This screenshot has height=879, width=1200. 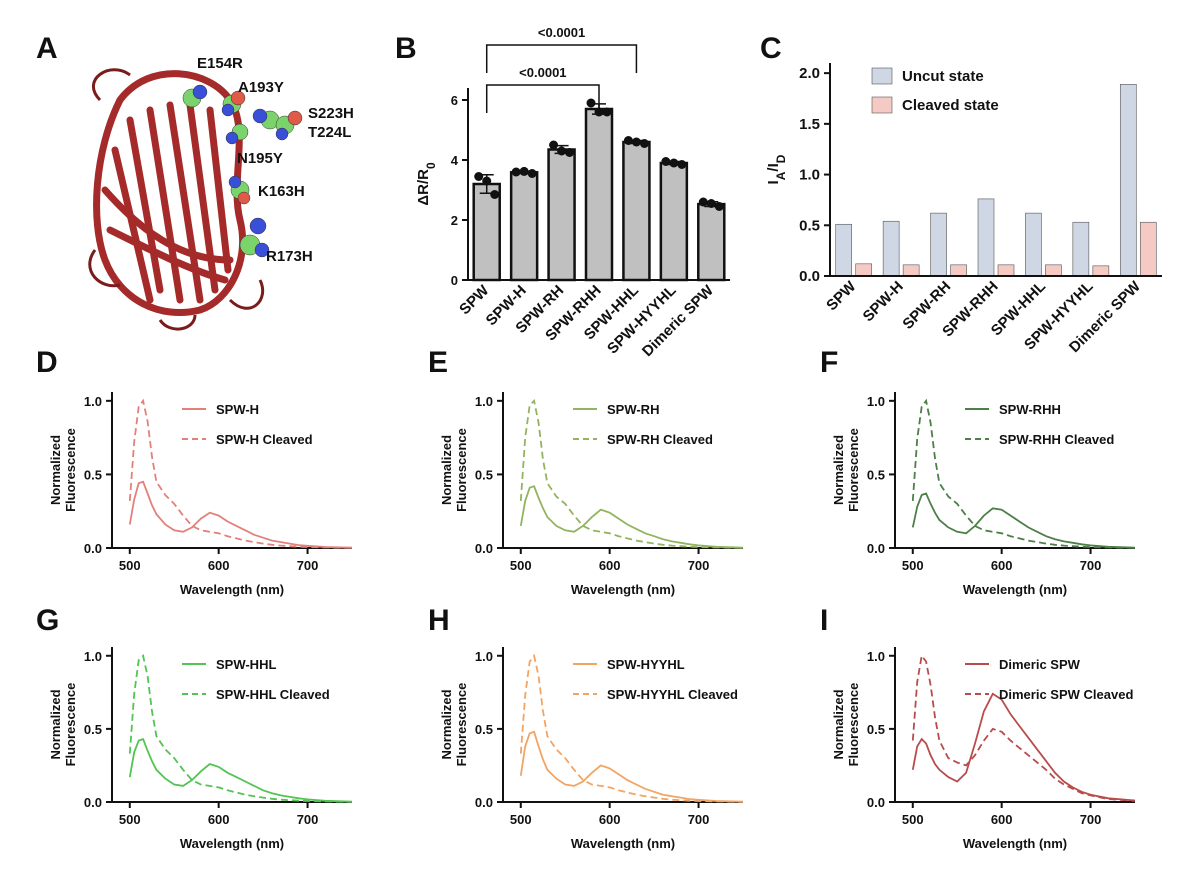 I want to click on mutation-label: N195Y, so click(x=260, y=158).